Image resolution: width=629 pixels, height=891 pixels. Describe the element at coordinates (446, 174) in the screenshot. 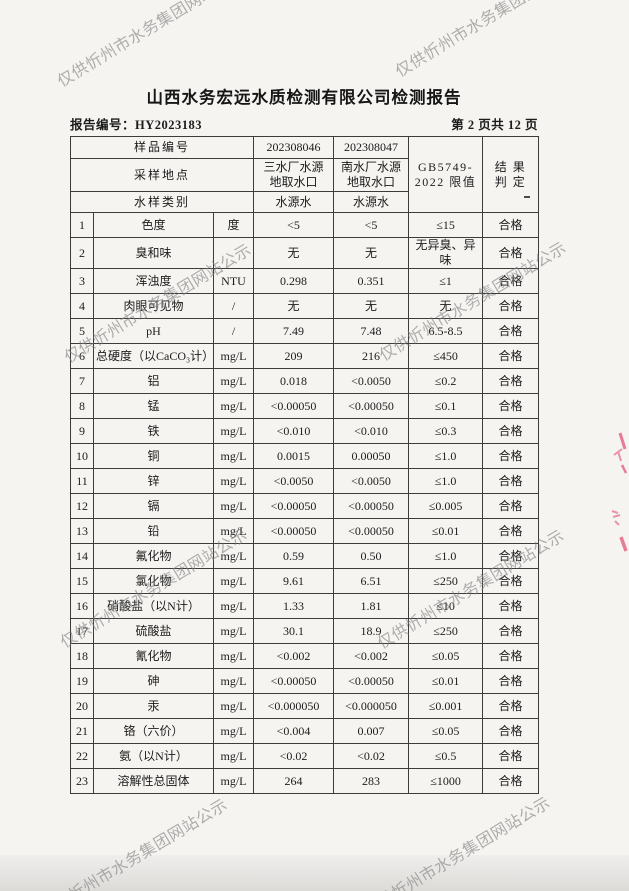

I see `limit-column-header: GB5749- 2022 限值` at that location.